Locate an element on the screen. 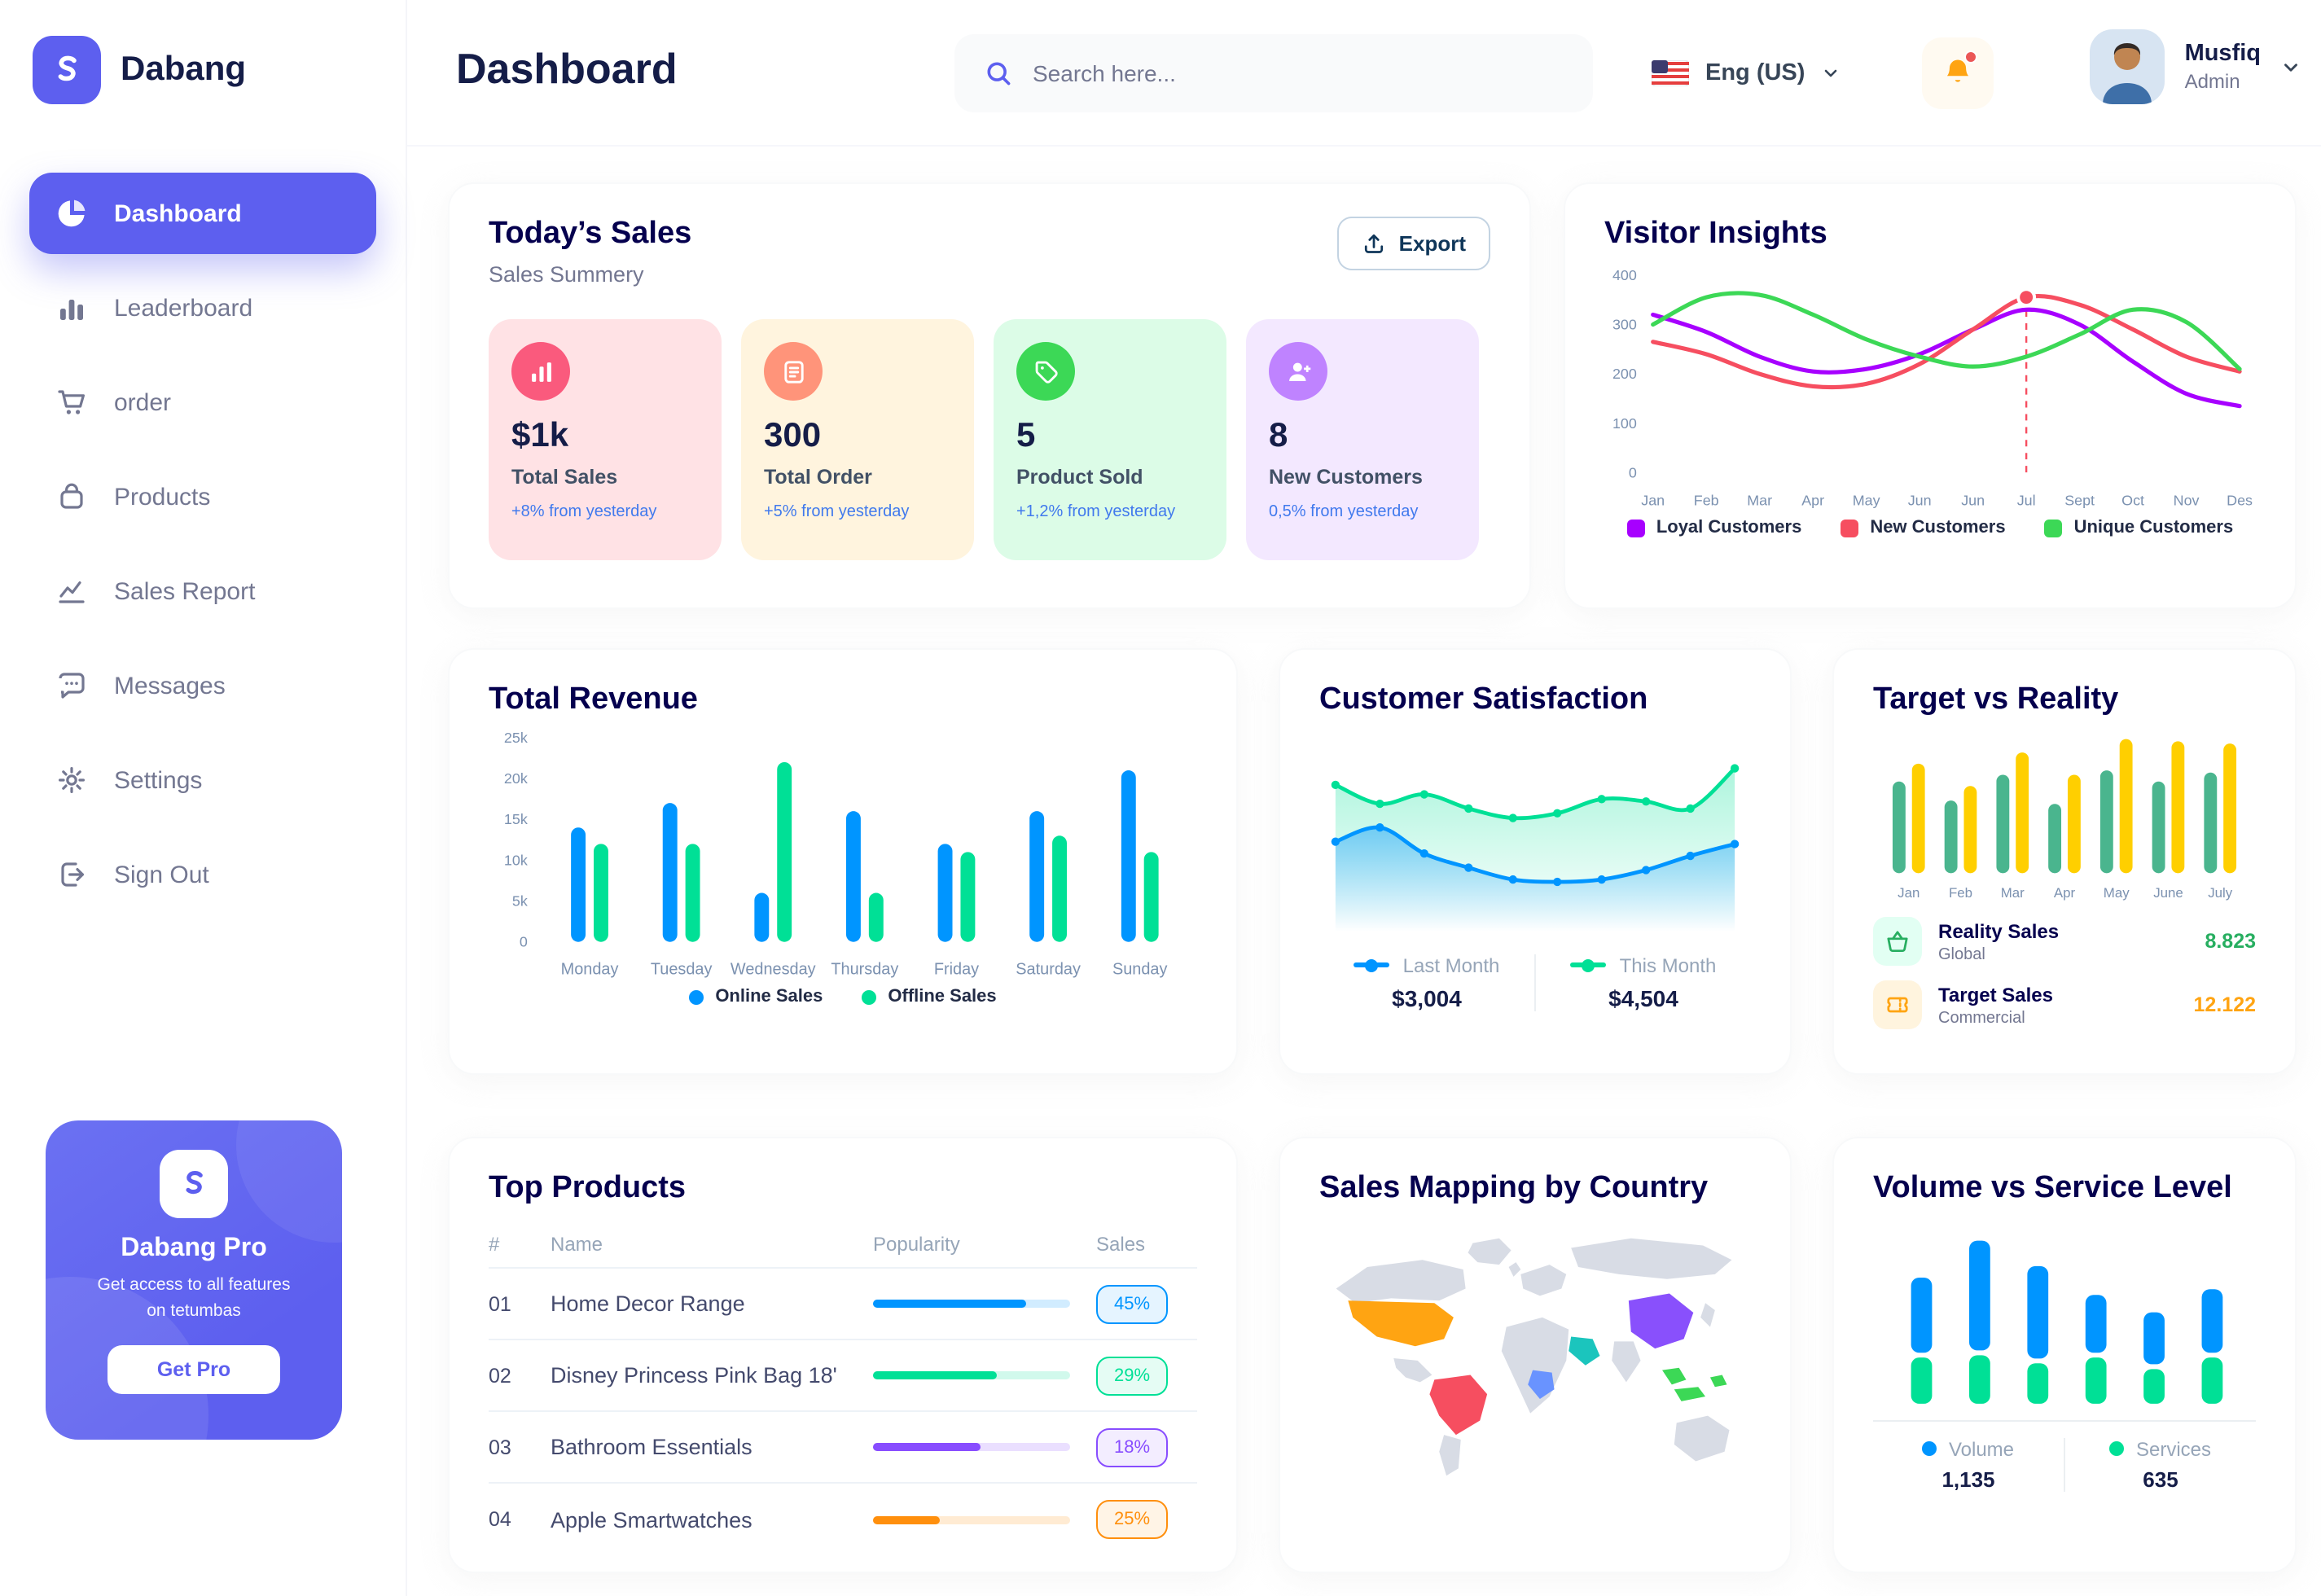 This screenshot has height=1596, width=2321. sales-badge: 45% is located at coordinates (1132, 1303).